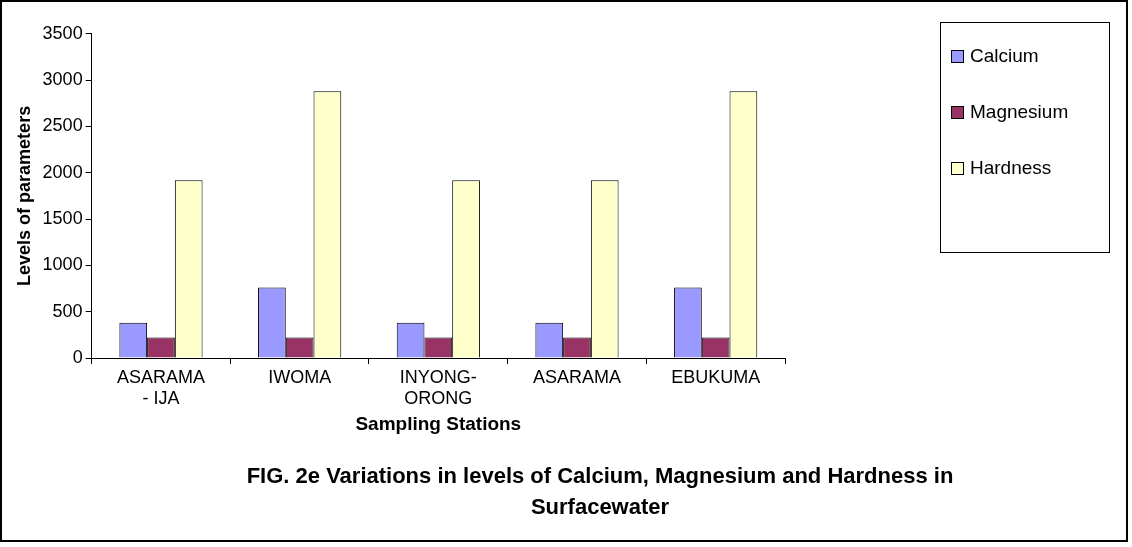  I want to click on text: FIG. 2e Variations in levels of Calcium, Magnesium and Hardness in Surfacewater, so click(600, 491).